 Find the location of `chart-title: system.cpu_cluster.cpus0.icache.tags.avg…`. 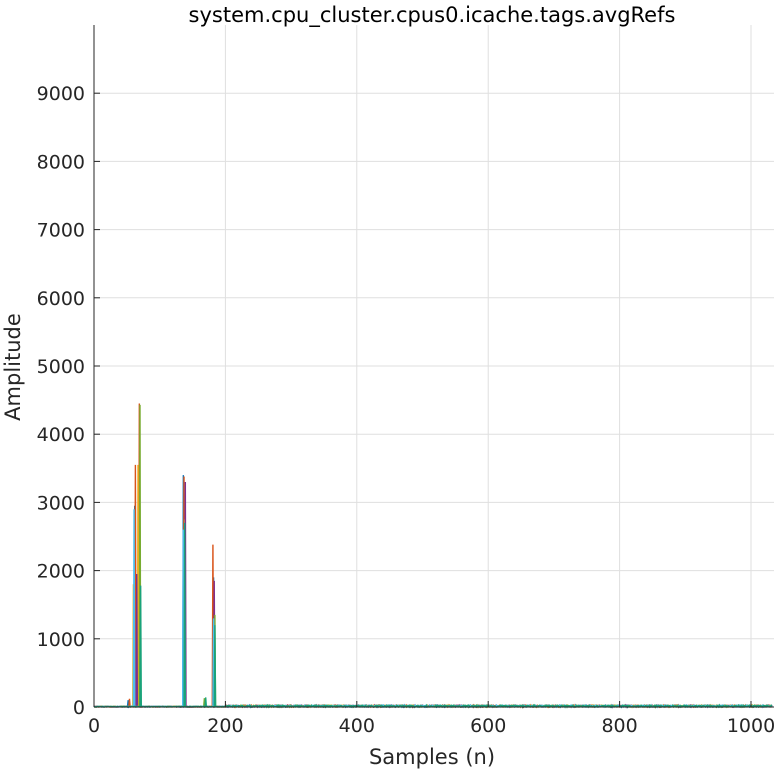

chart-title: system.cpu_cluster.cpus0.icache.tags.avg… is located at coordinates (432, 15).